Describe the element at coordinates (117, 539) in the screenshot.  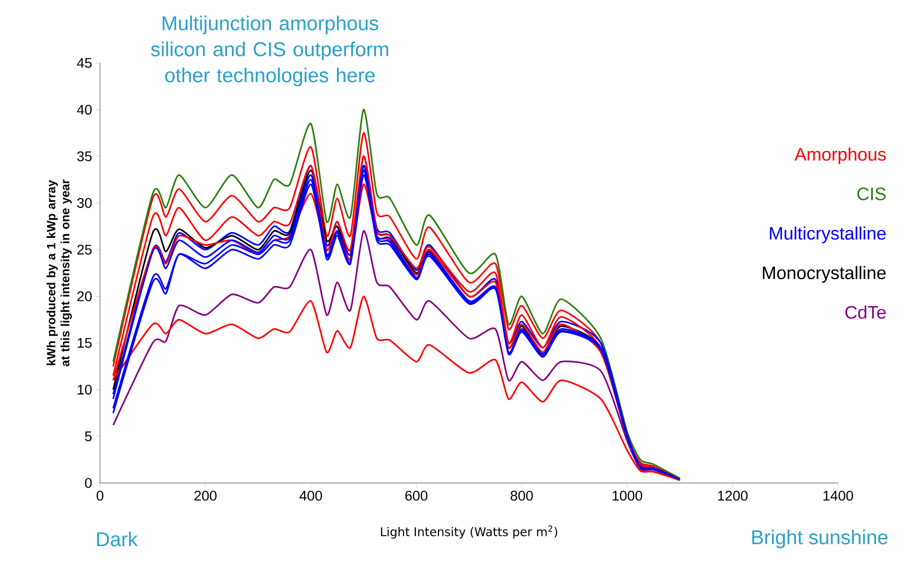
I see `text: Dark` at that location.